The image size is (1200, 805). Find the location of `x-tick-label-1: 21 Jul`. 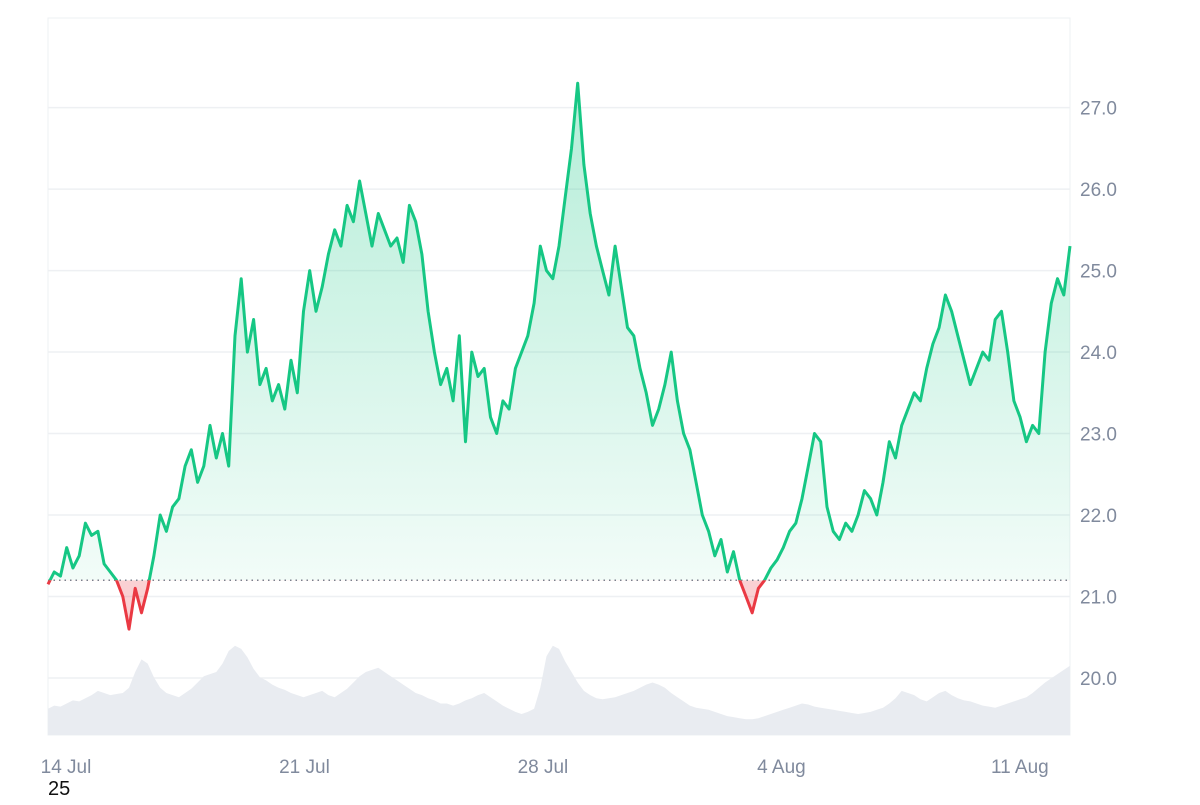

x-tick-label-1: 21 Jul is located at coordinates (304, 767).